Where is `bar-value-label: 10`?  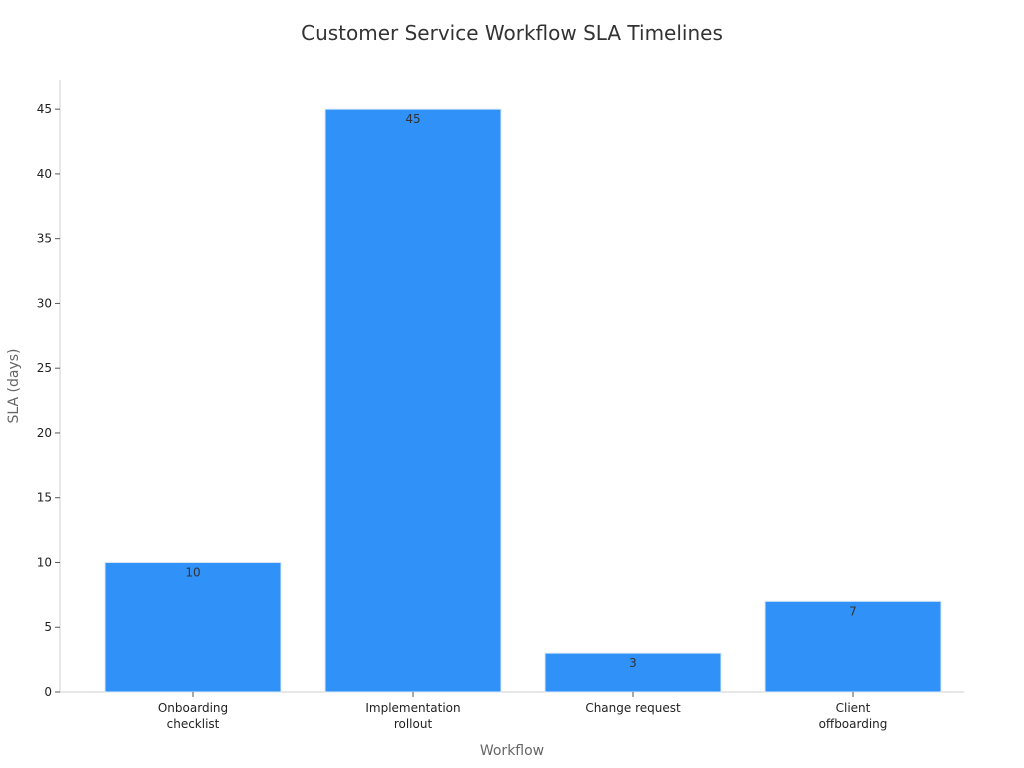 bar-value-label: 10 is located at coordinates (192, 572).